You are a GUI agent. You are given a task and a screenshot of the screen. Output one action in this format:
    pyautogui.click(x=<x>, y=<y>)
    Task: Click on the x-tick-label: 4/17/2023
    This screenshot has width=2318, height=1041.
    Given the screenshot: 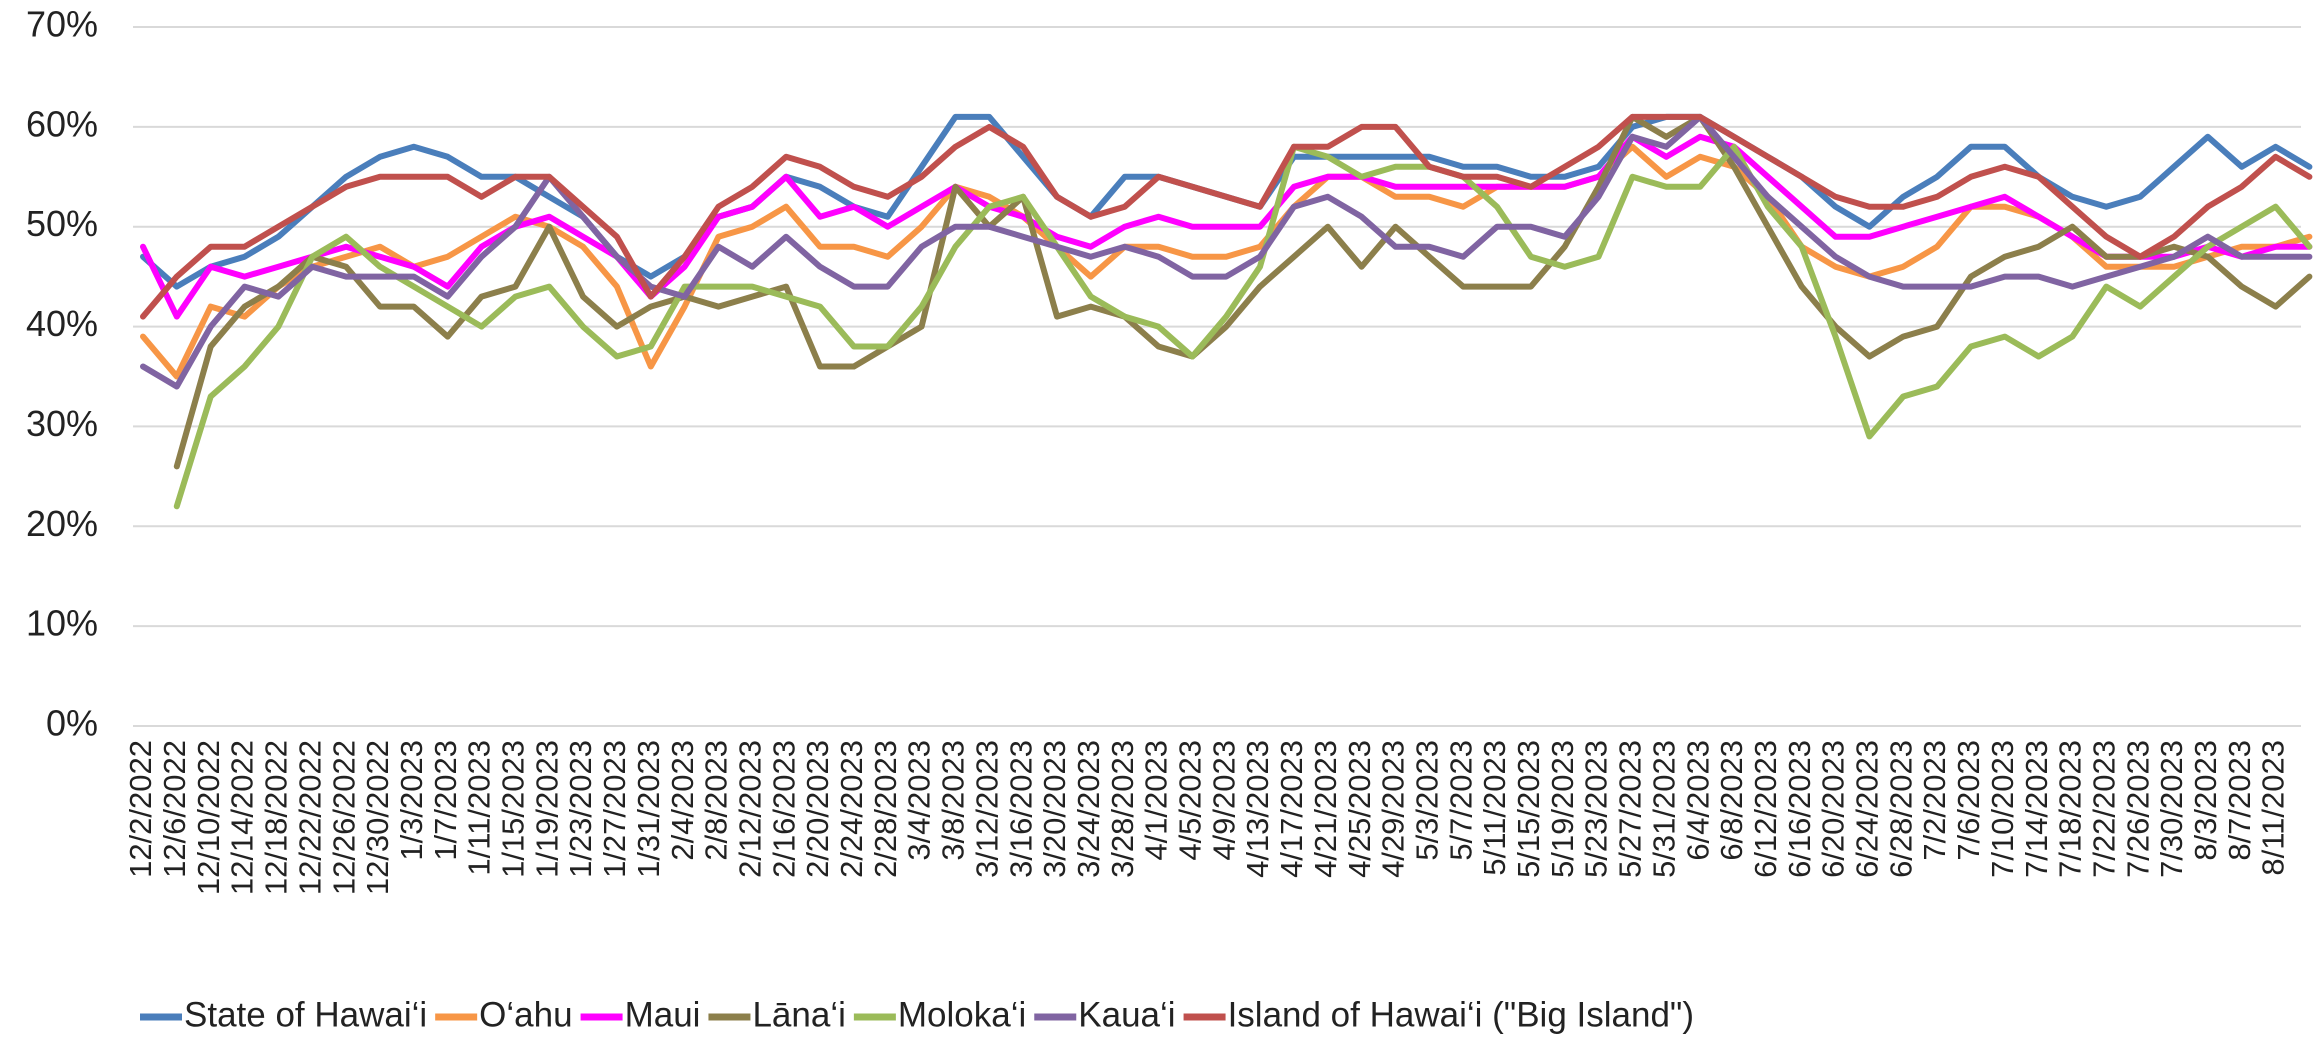 What is the action you would take?
    pyautogui.click(x=1291, y=809)
    